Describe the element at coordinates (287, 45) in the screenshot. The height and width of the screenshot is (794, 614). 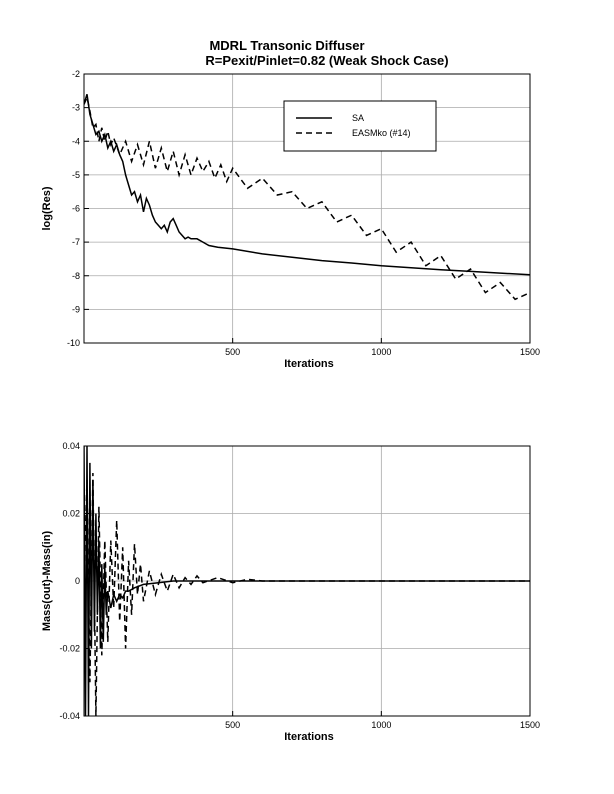
I see `chart-title-line1: MDRL Transonic Diffuser` at that location.